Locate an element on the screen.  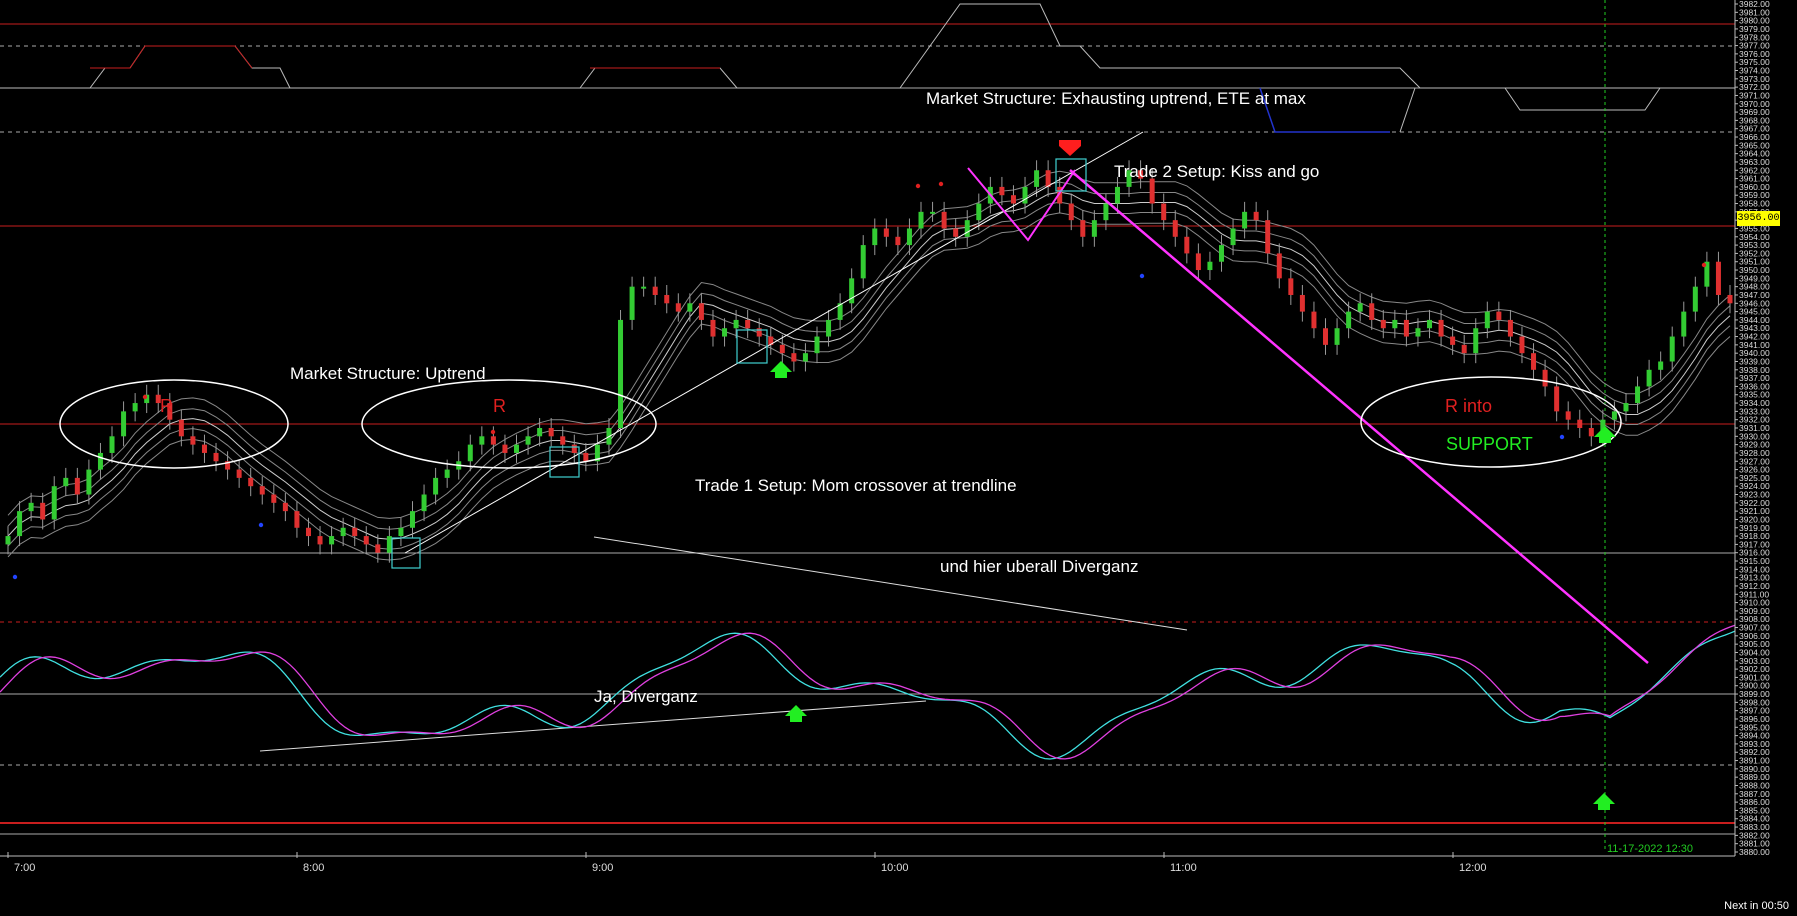
y-tick-label: 3943.00 is located at coordinates (1754, 328).